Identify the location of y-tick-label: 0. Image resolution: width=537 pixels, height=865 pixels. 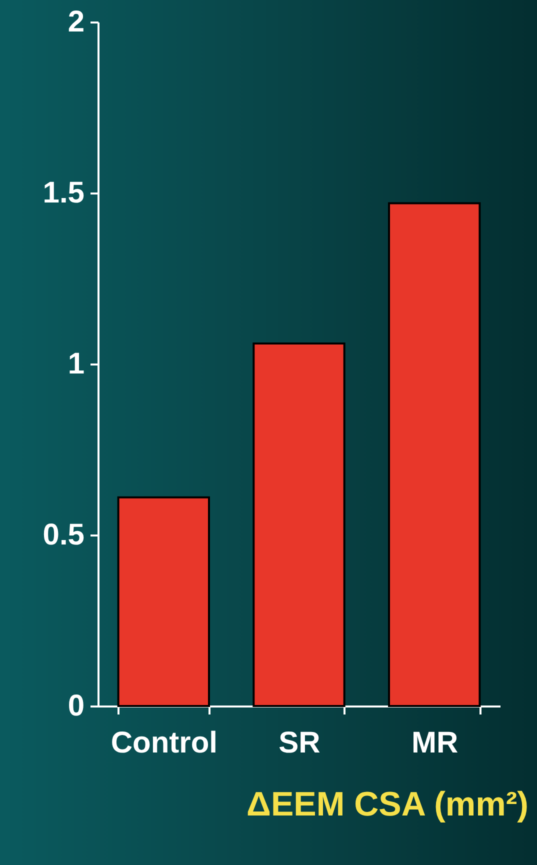
(76, 706).